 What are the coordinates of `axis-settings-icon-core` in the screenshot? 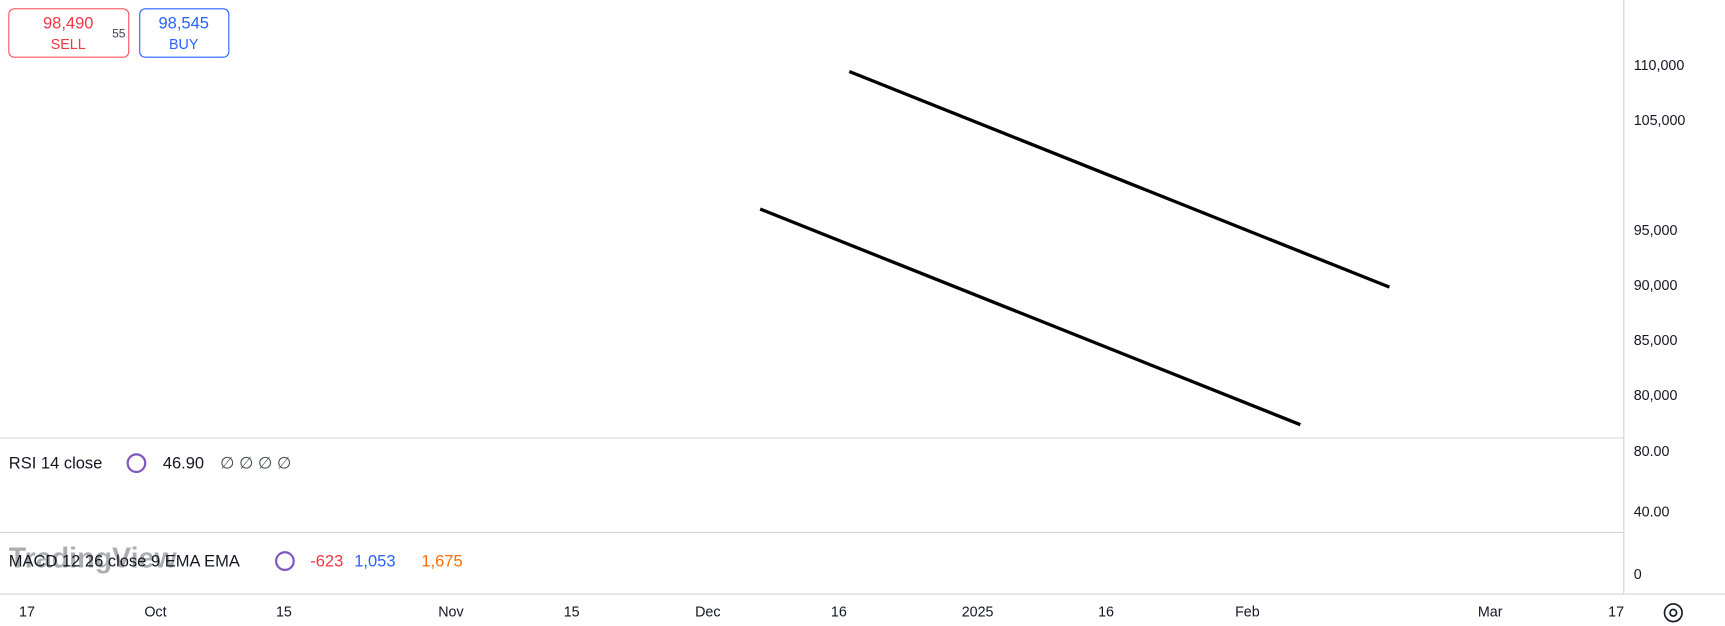 It's located at (1673, 612).